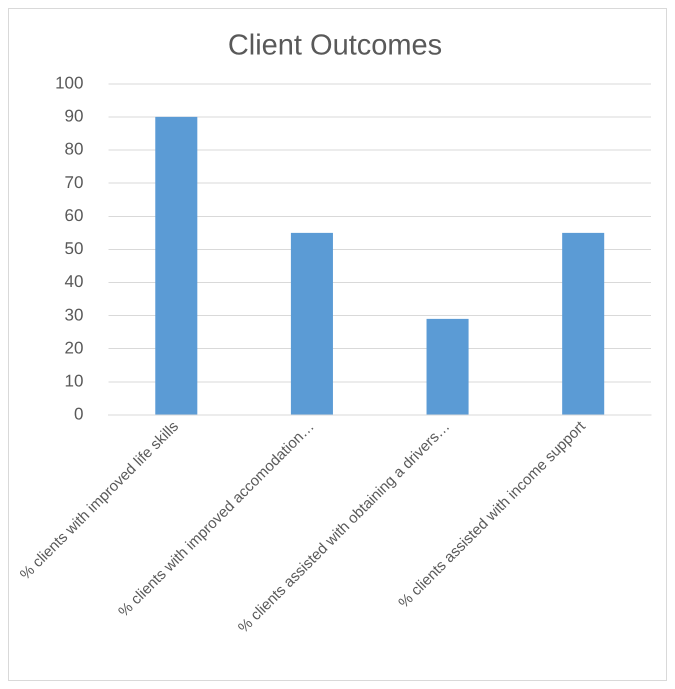 Image resolution: width=675 pixels, height=689 pixels. Describe the element at coordinates (335, 45) in the screenshot. I see `chart-title: Client Outcomes` at that location.